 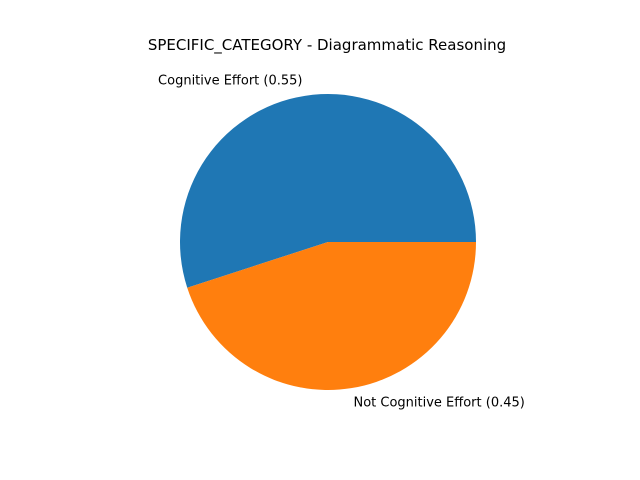 I want to click on slice-label-0: Cognitive Effort (0.55), so click(x=230, y=81).